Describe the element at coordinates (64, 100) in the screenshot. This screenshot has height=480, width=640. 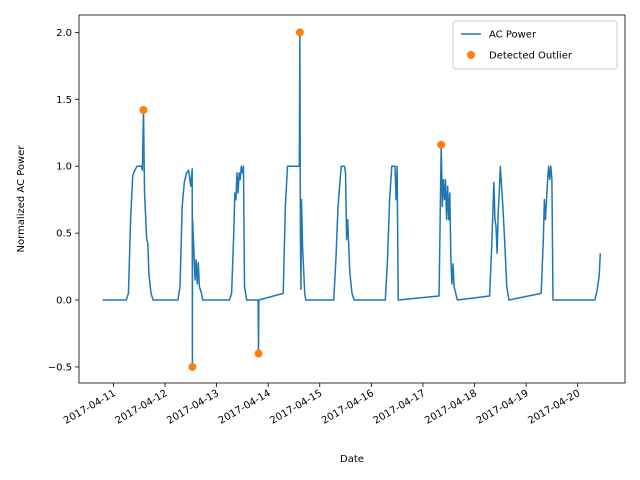
I see `y-tick-label: 1.5` at that location.